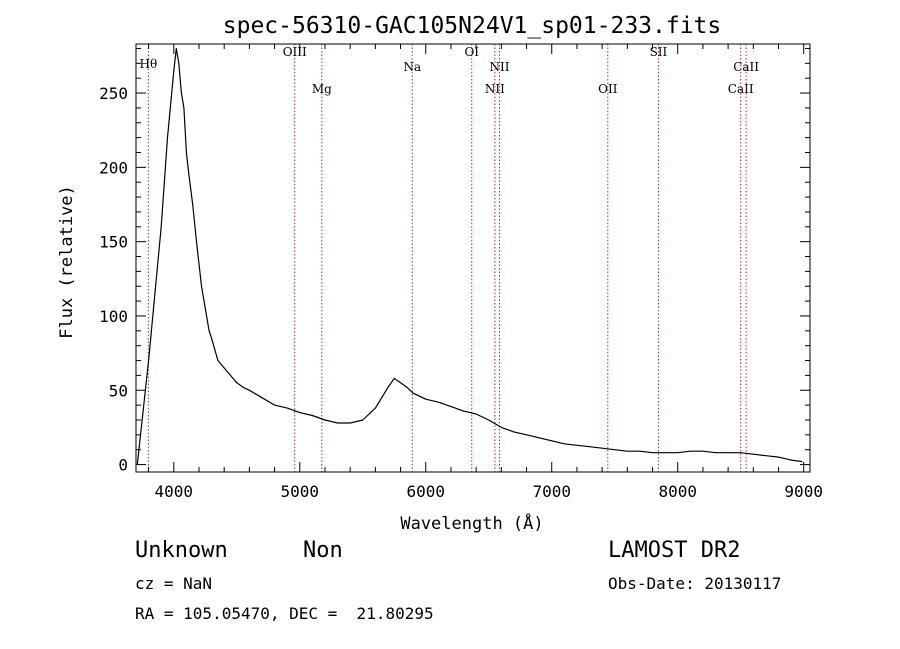  I want to click on y-tick-label: 150, so click(113, 242).